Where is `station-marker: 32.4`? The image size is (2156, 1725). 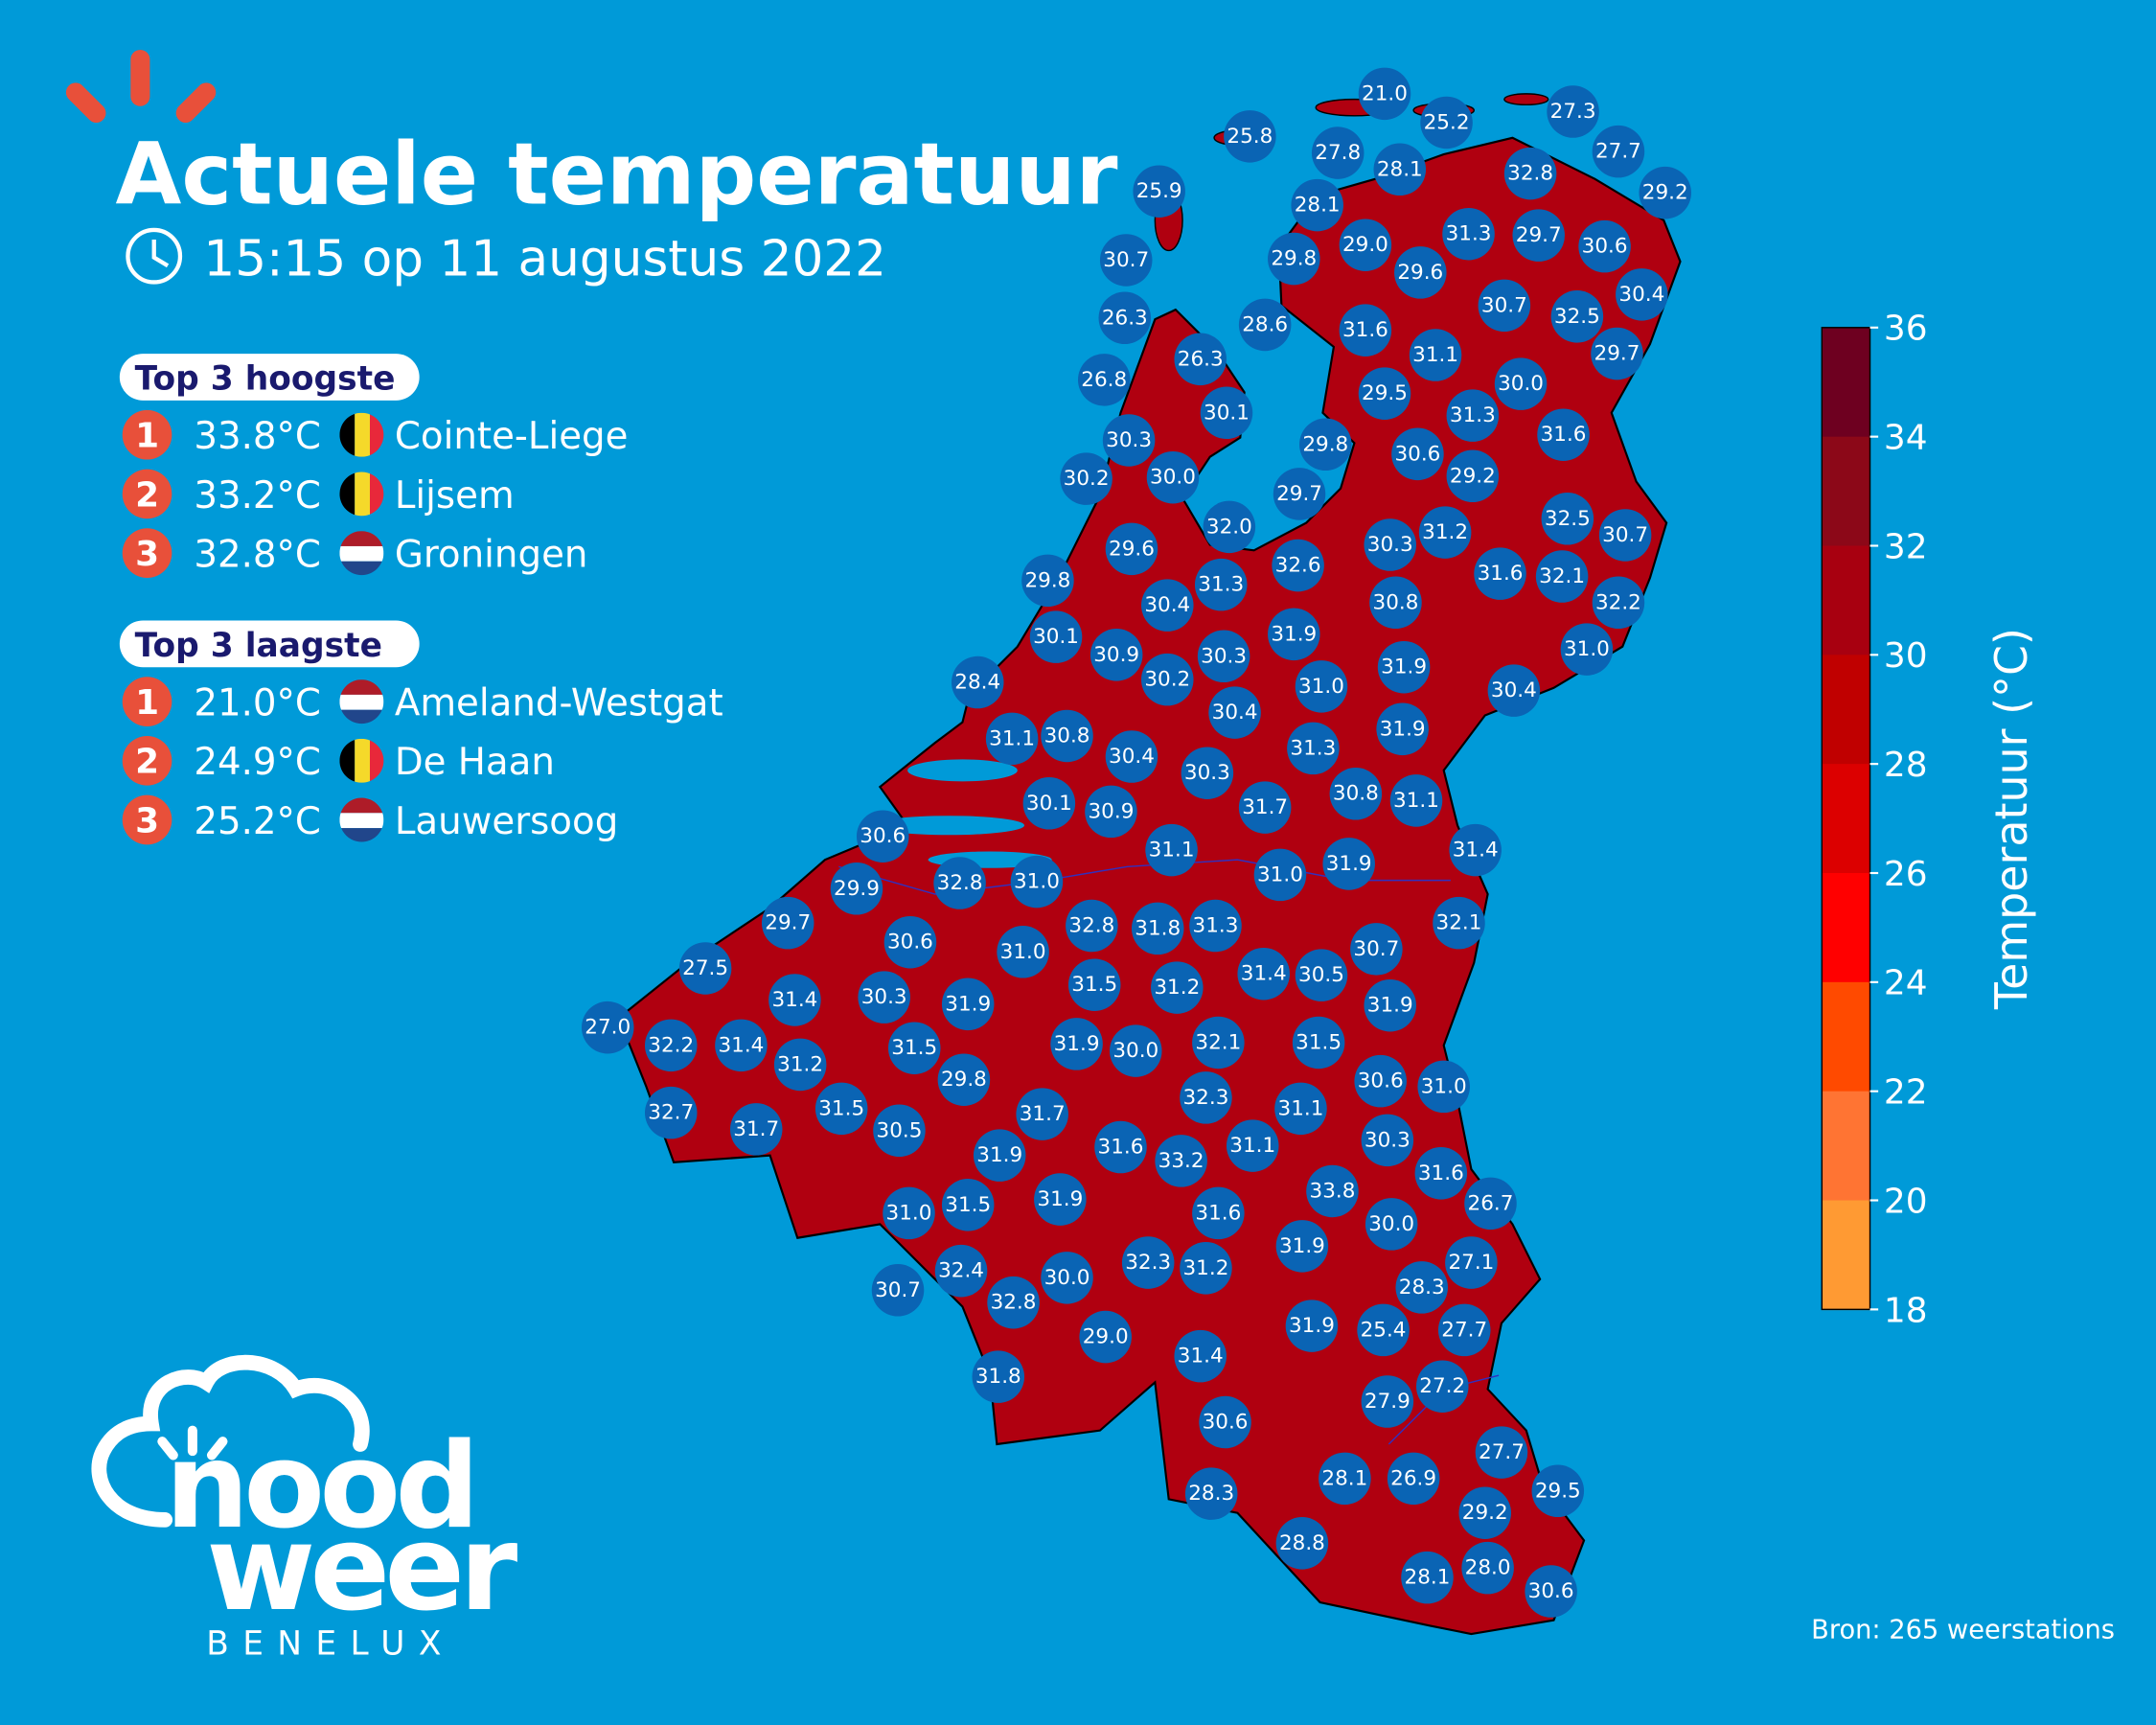 station-marker: 32.4 is located at coordinates (961, 1271).